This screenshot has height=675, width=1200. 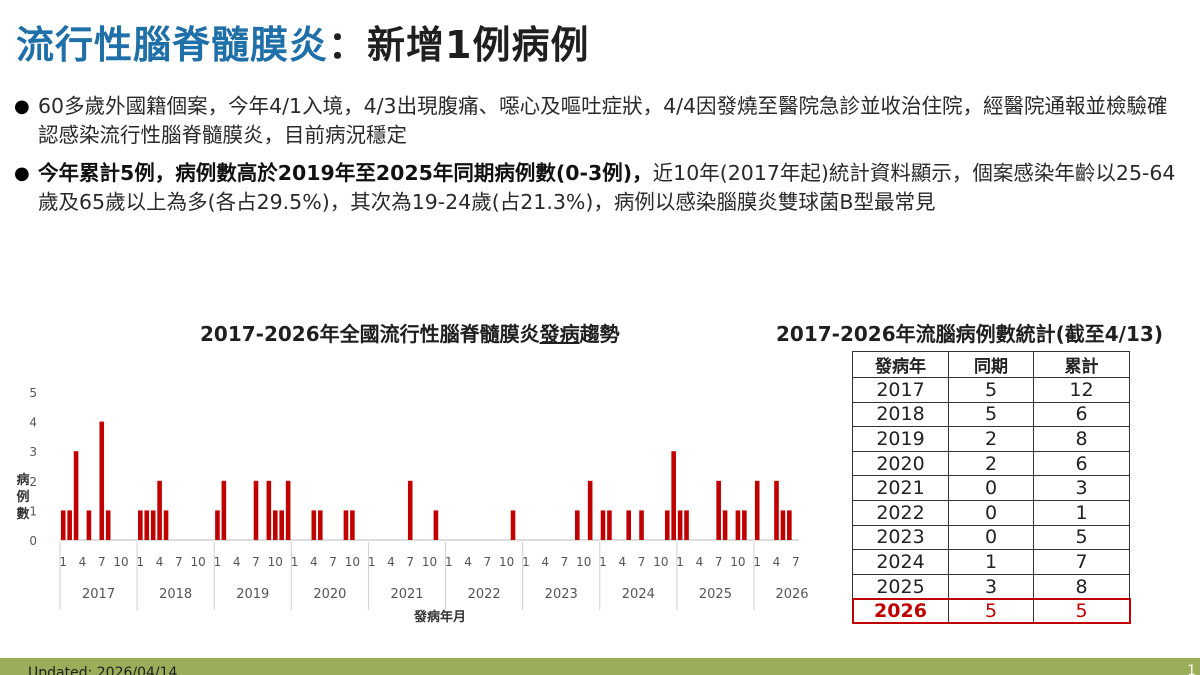 What do you see at coordinates (900, 364) in the screenshot?
I see `table-header-cell: 發病年` at bounding box center [900, 364].